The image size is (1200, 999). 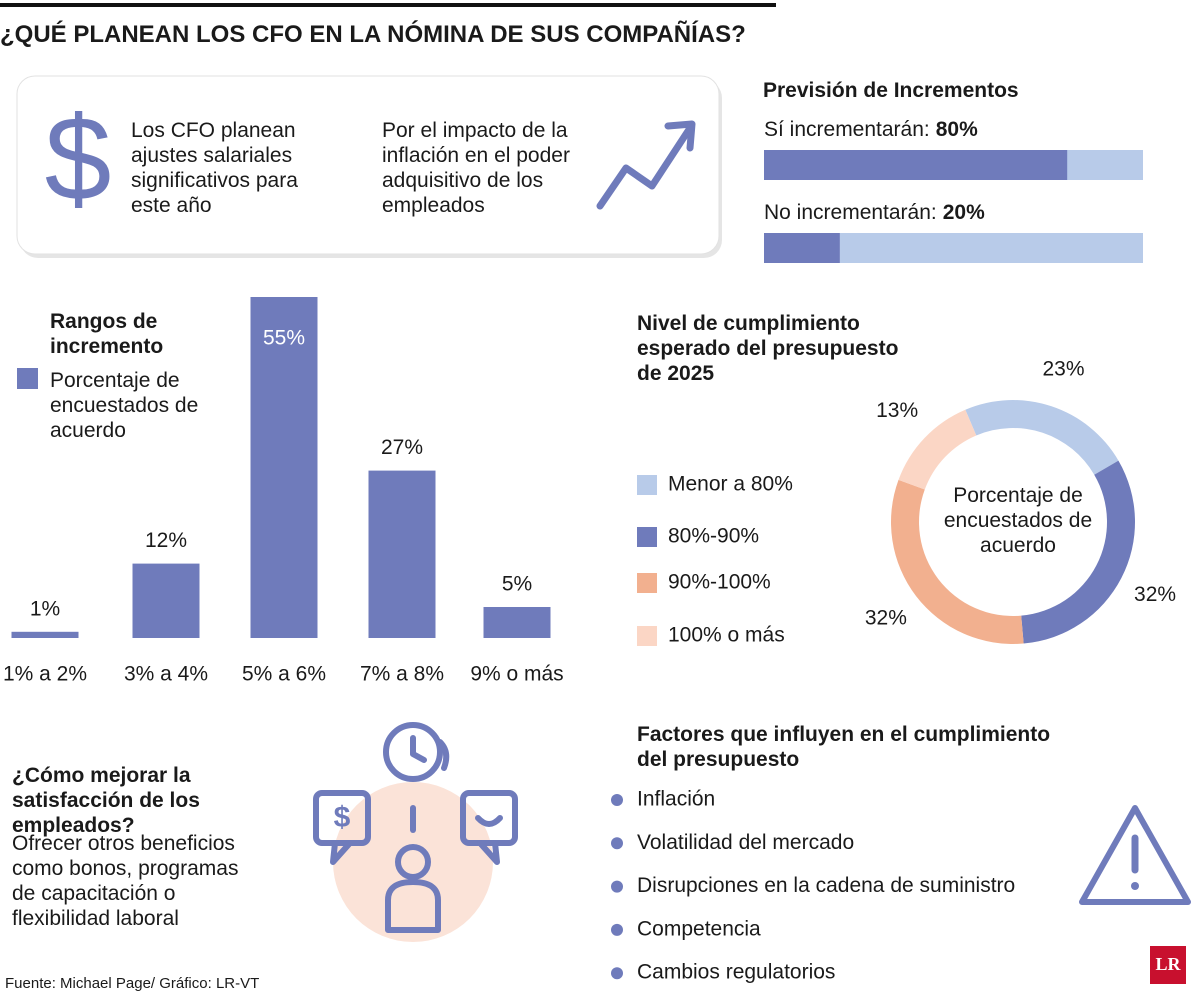 What do you see at coordinates (964, 212) in the screenshot?
I see `progress-value: 20%` at bounding box center [964, 212].